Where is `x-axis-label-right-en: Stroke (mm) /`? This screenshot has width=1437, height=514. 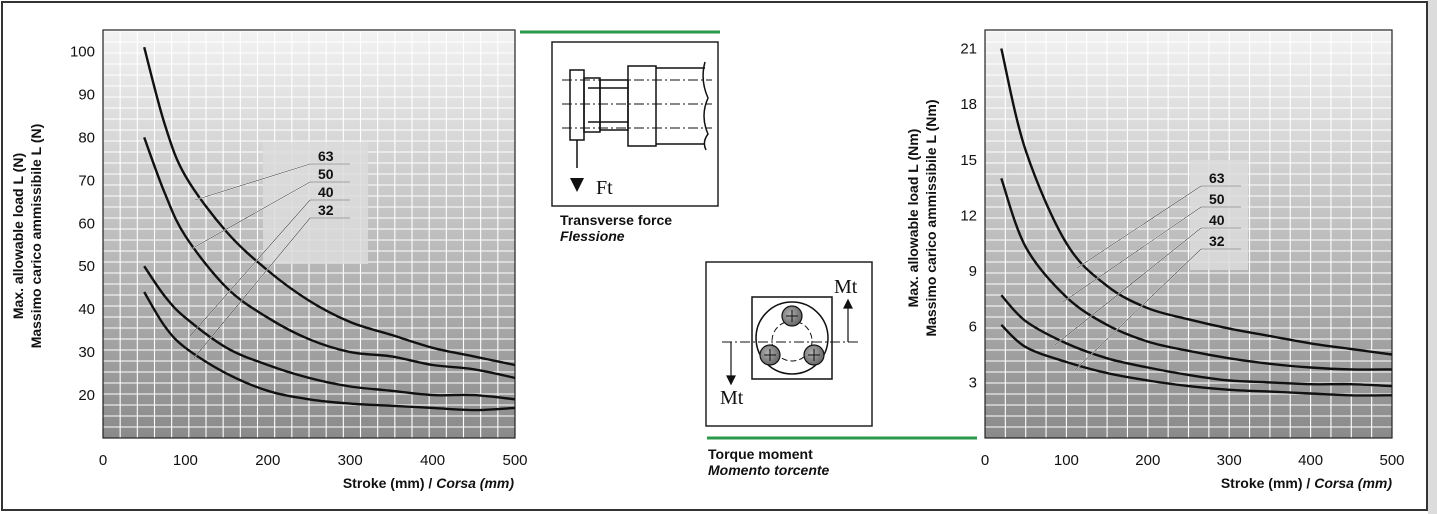 x-axis-label-right-en: Stroke (mm) / is located at coordinates (1267, 483).